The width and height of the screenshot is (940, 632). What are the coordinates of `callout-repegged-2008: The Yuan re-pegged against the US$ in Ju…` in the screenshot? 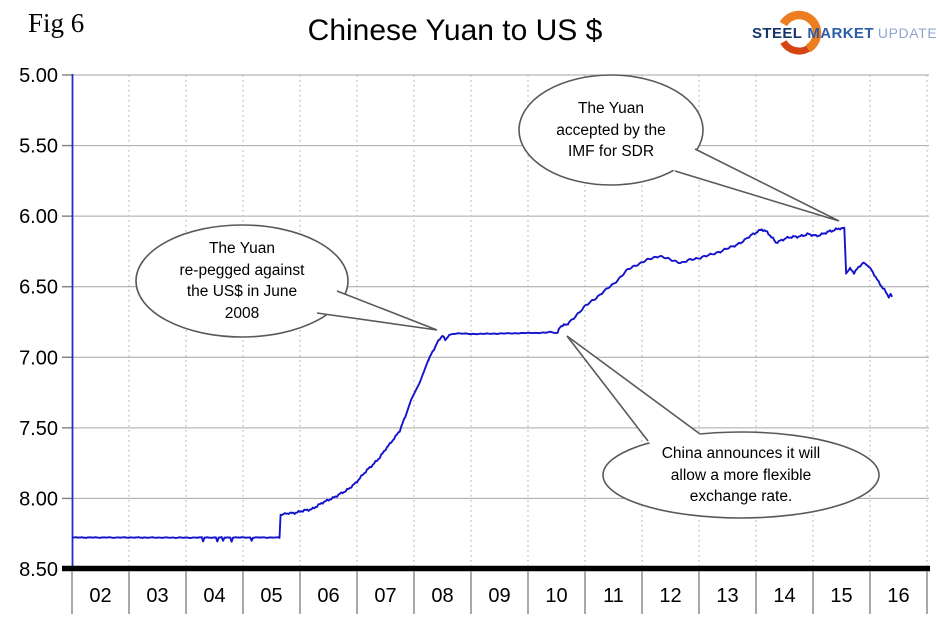 It's located at (242, 281).